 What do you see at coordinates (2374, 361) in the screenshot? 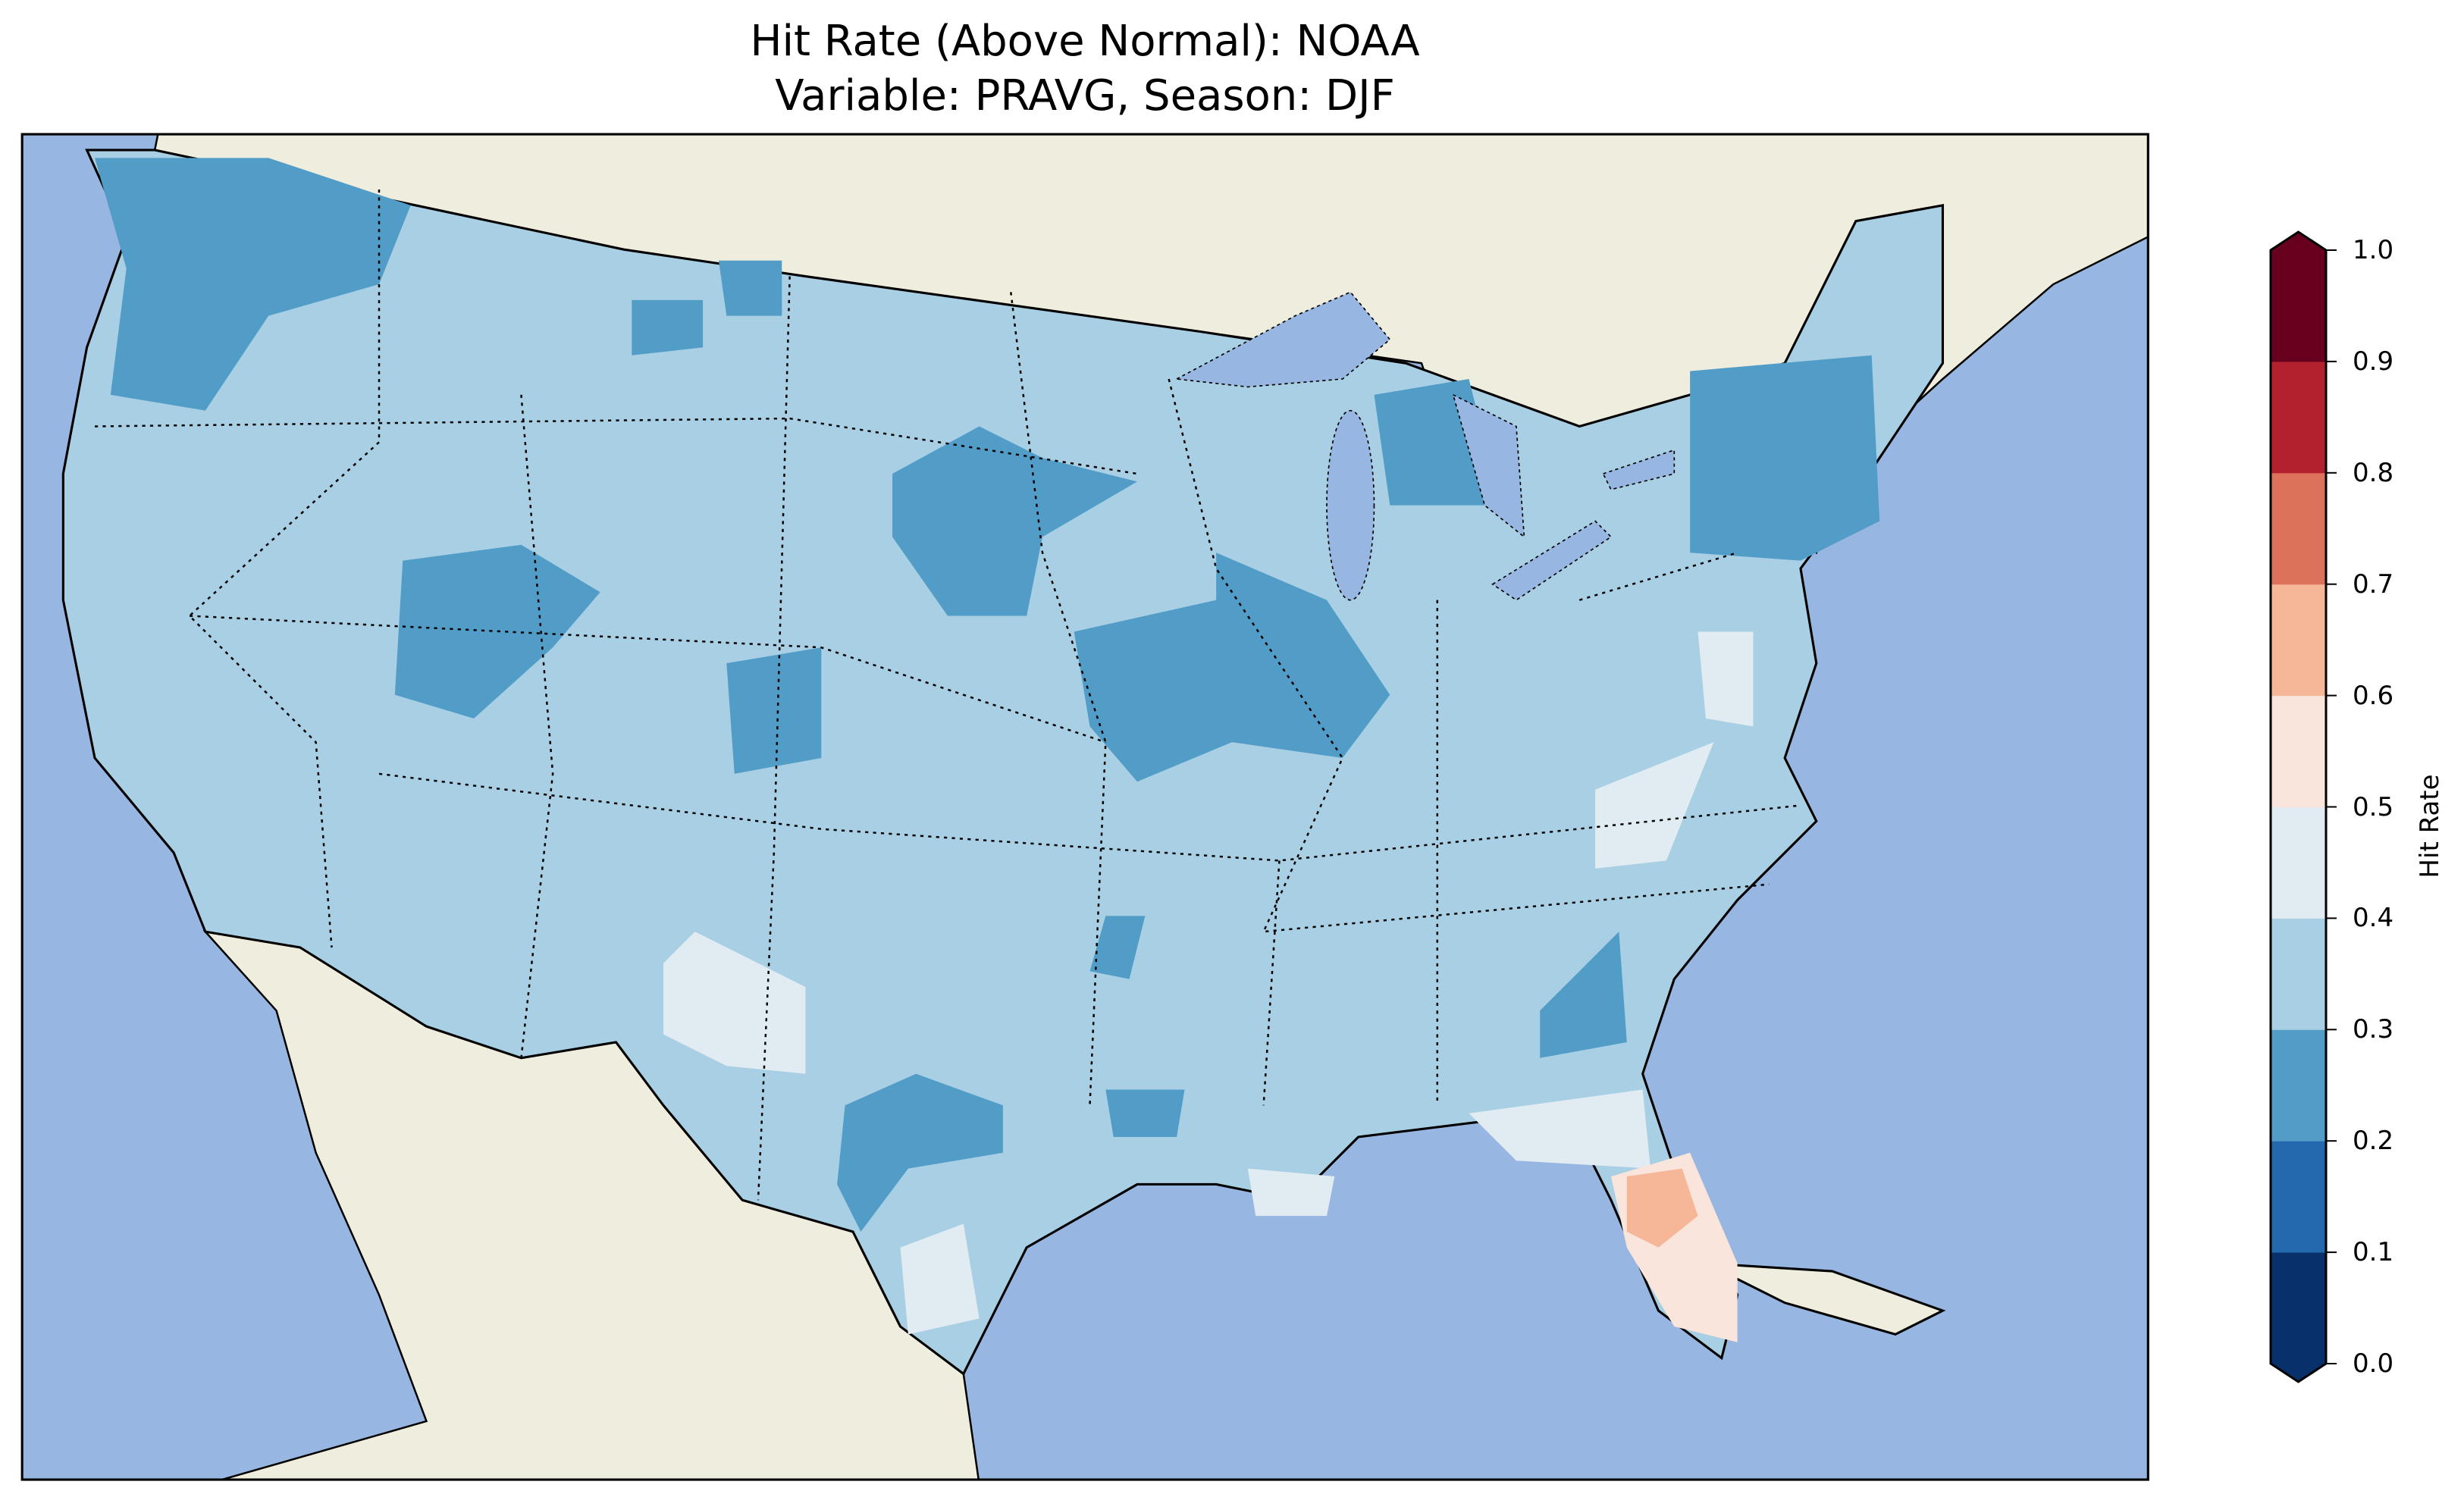
I see `colorbar-tick-label: 0.9` at bounding box center [2374, 361].